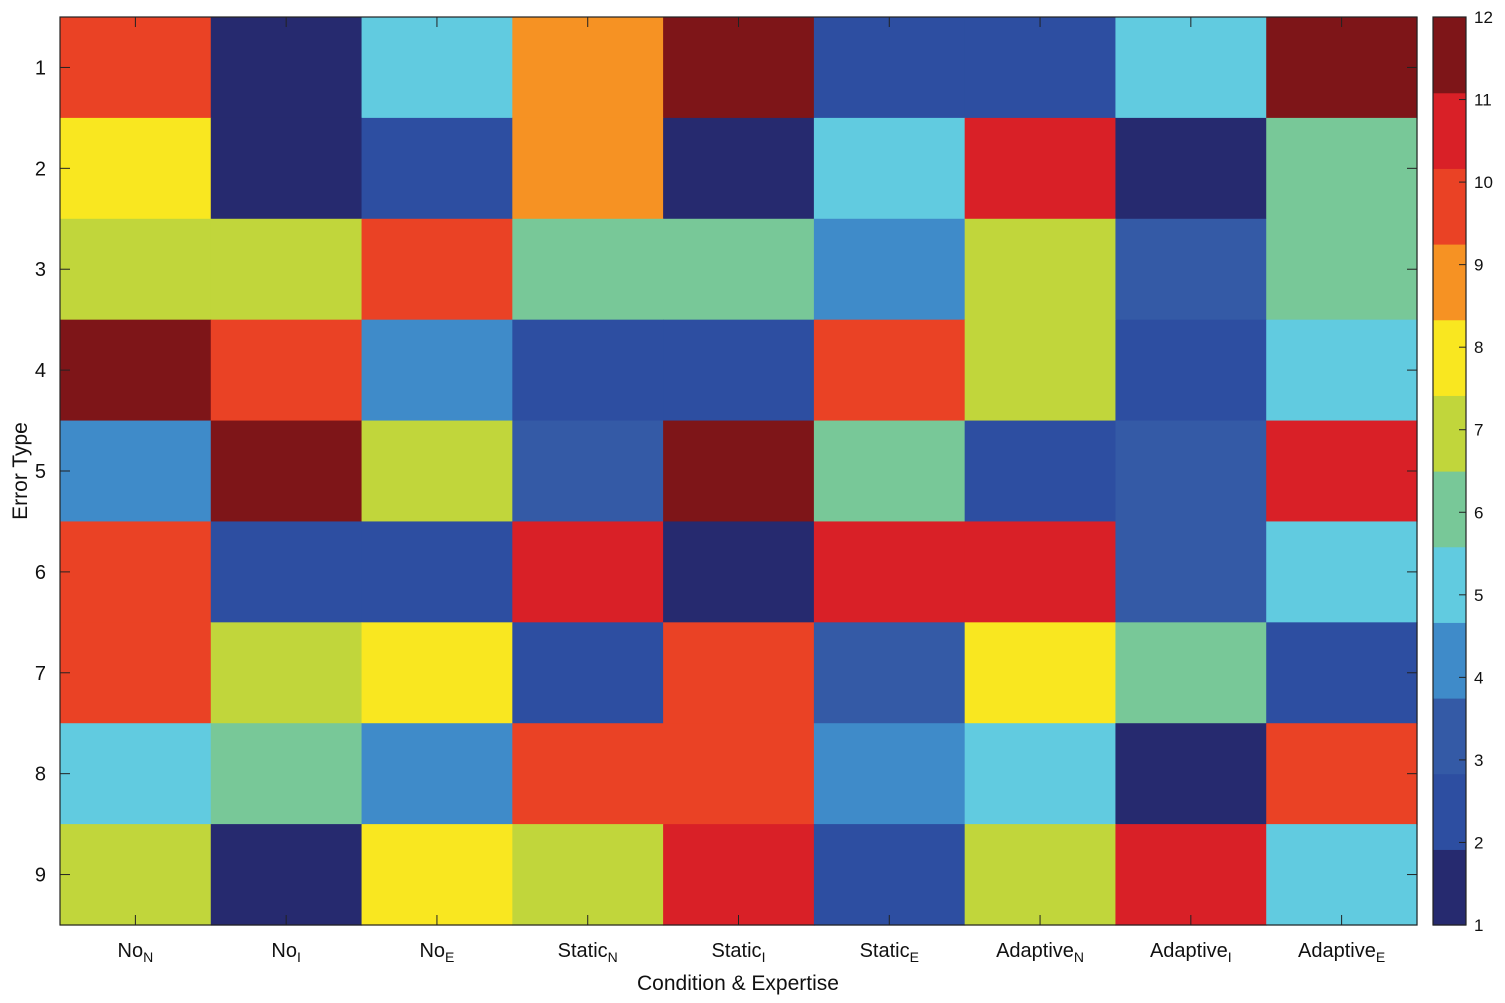 This screenshot has height=1003, width=1505. What do you see at coordinates (1478, 265) in the screenshot?
I see `colorbar-tick-label: 9` at bounding box center [1478, 265].